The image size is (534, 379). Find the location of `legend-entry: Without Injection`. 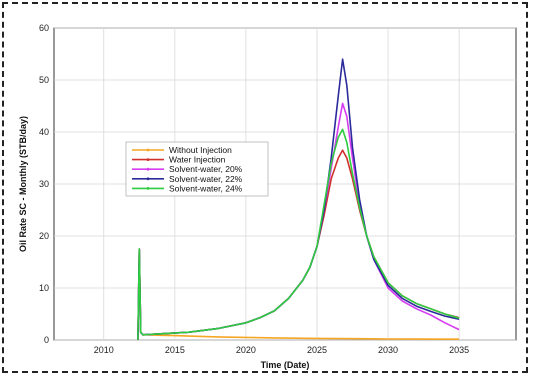

legend-entry: Without Injection is located at coordinates (200, 150).